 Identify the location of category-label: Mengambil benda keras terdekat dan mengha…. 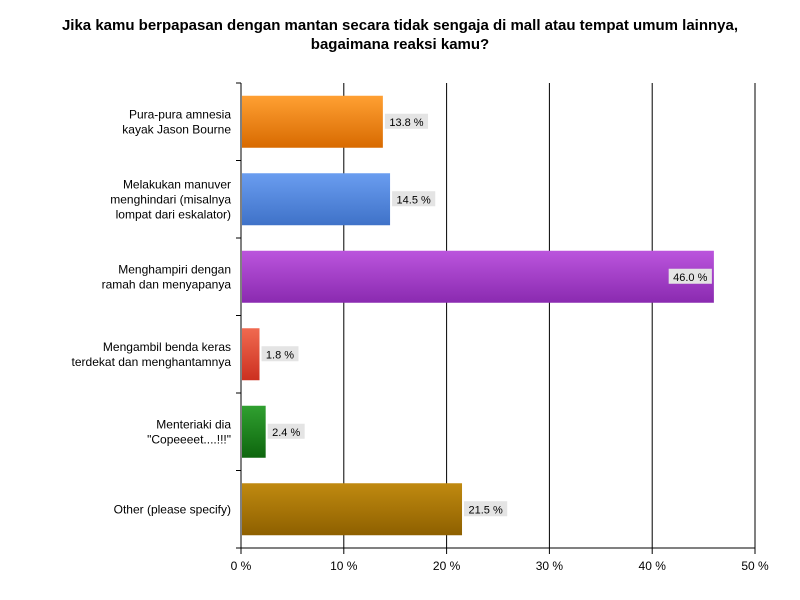
(152, 354).